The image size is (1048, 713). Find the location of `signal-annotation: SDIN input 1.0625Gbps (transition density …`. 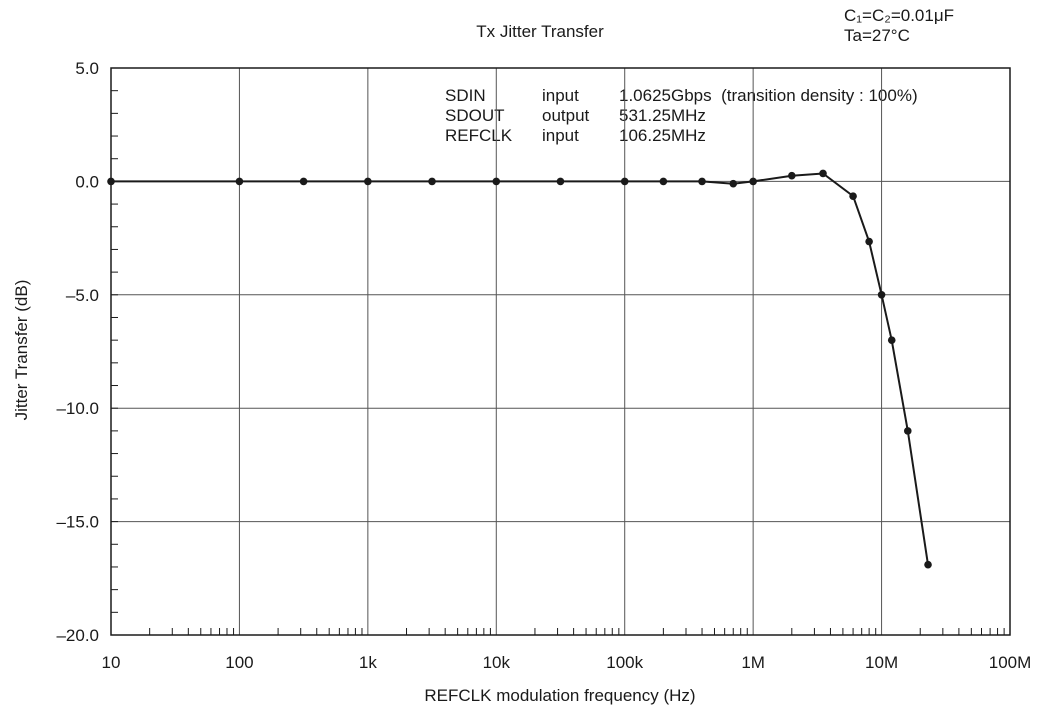

signal-annotation: SDIN input 1.0625Gbps (transition density … is located at coordinates (681, 116).